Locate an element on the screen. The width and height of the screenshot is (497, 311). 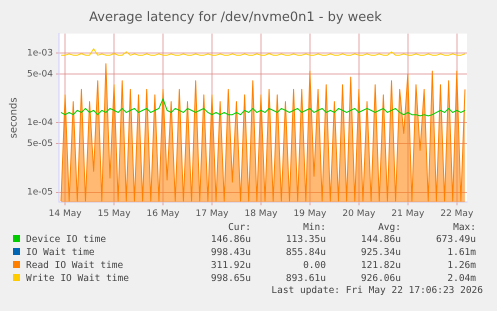
text: Min: is located at coordinates (314, 227).